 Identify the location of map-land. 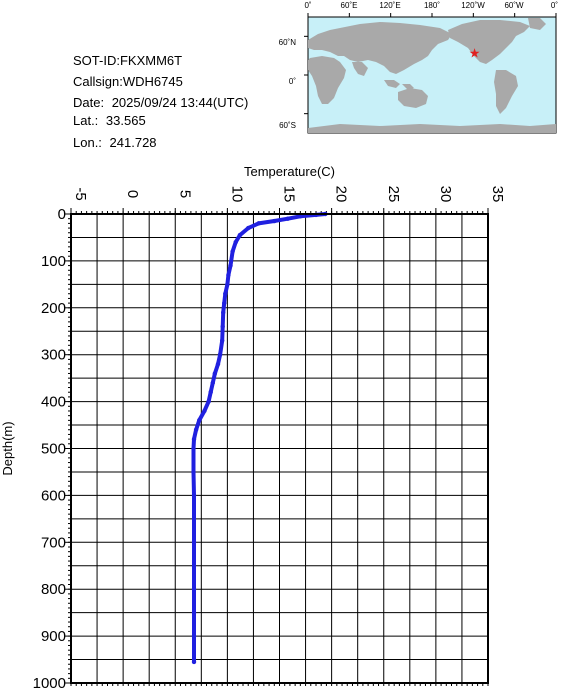
(432, 75).